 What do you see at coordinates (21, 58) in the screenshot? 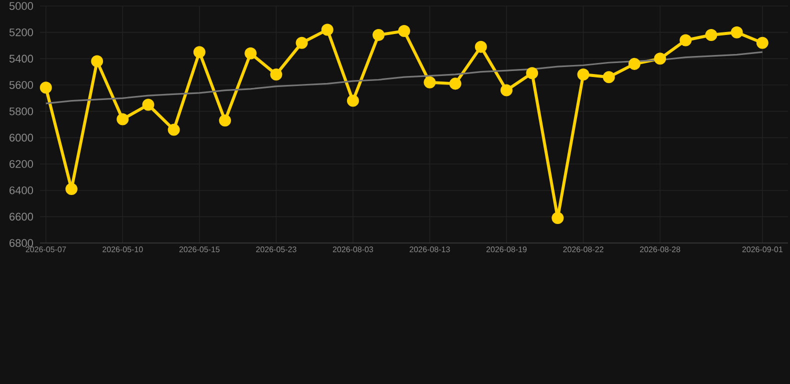
I see `y-tick-label: 5400` at bounding box center [21, 58].